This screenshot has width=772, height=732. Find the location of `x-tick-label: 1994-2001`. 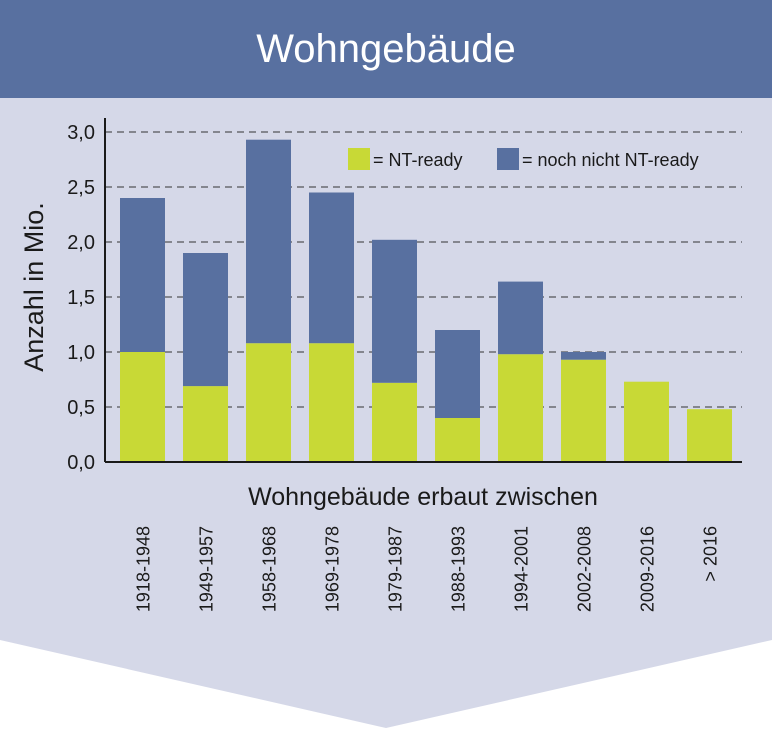

x-tick-label: 1994-2001 is located at coordinates (522, 569).